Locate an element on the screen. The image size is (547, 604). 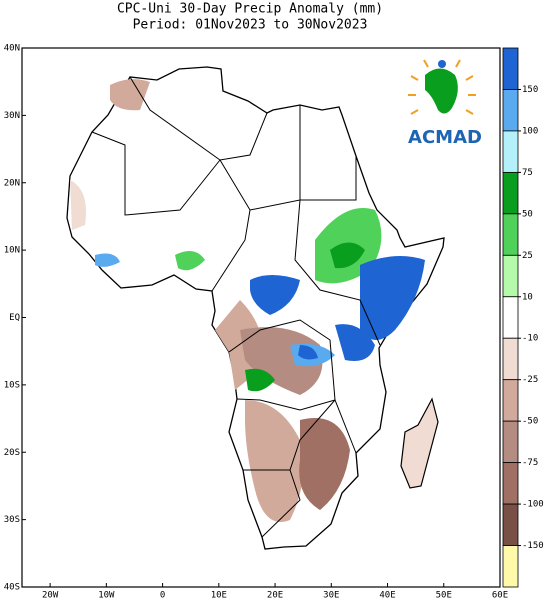
logo: ACMAD is located at coordinates (445, 103).